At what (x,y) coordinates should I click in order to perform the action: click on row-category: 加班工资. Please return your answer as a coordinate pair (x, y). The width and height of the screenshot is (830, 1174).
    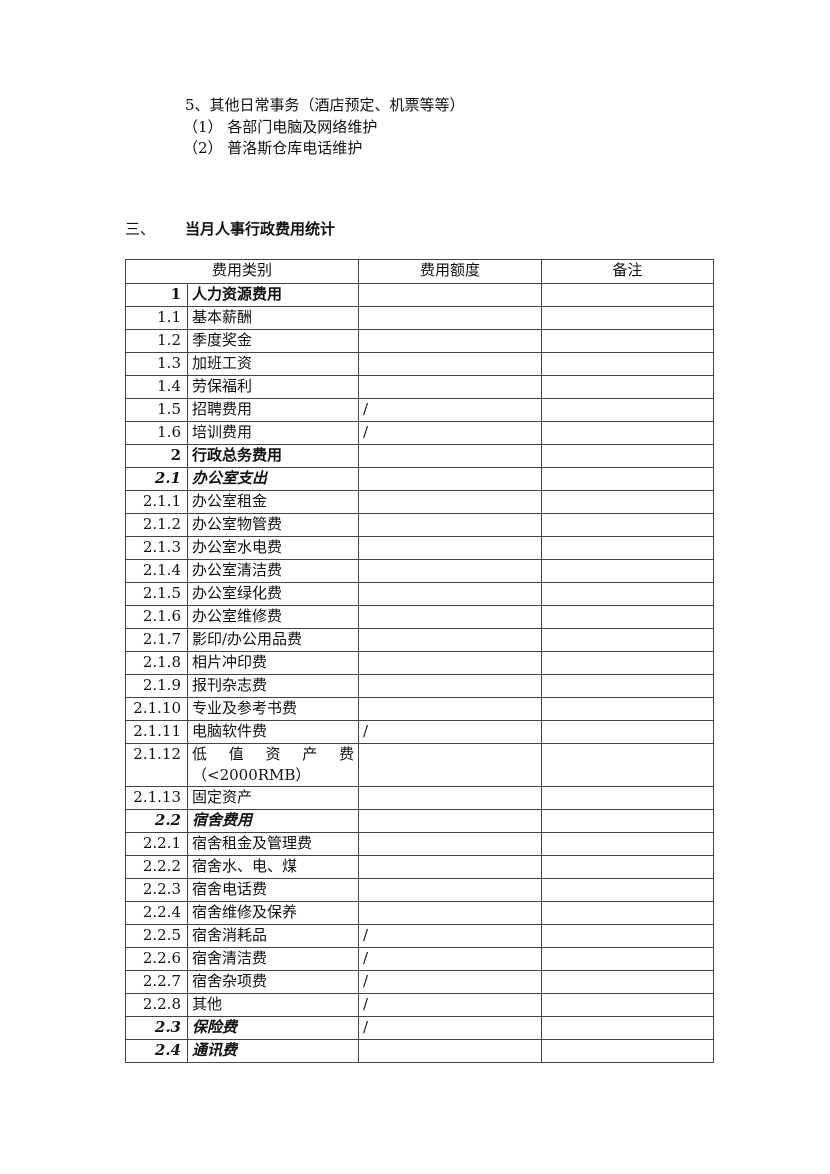
    Looking at the image, I should click on (273, 364).